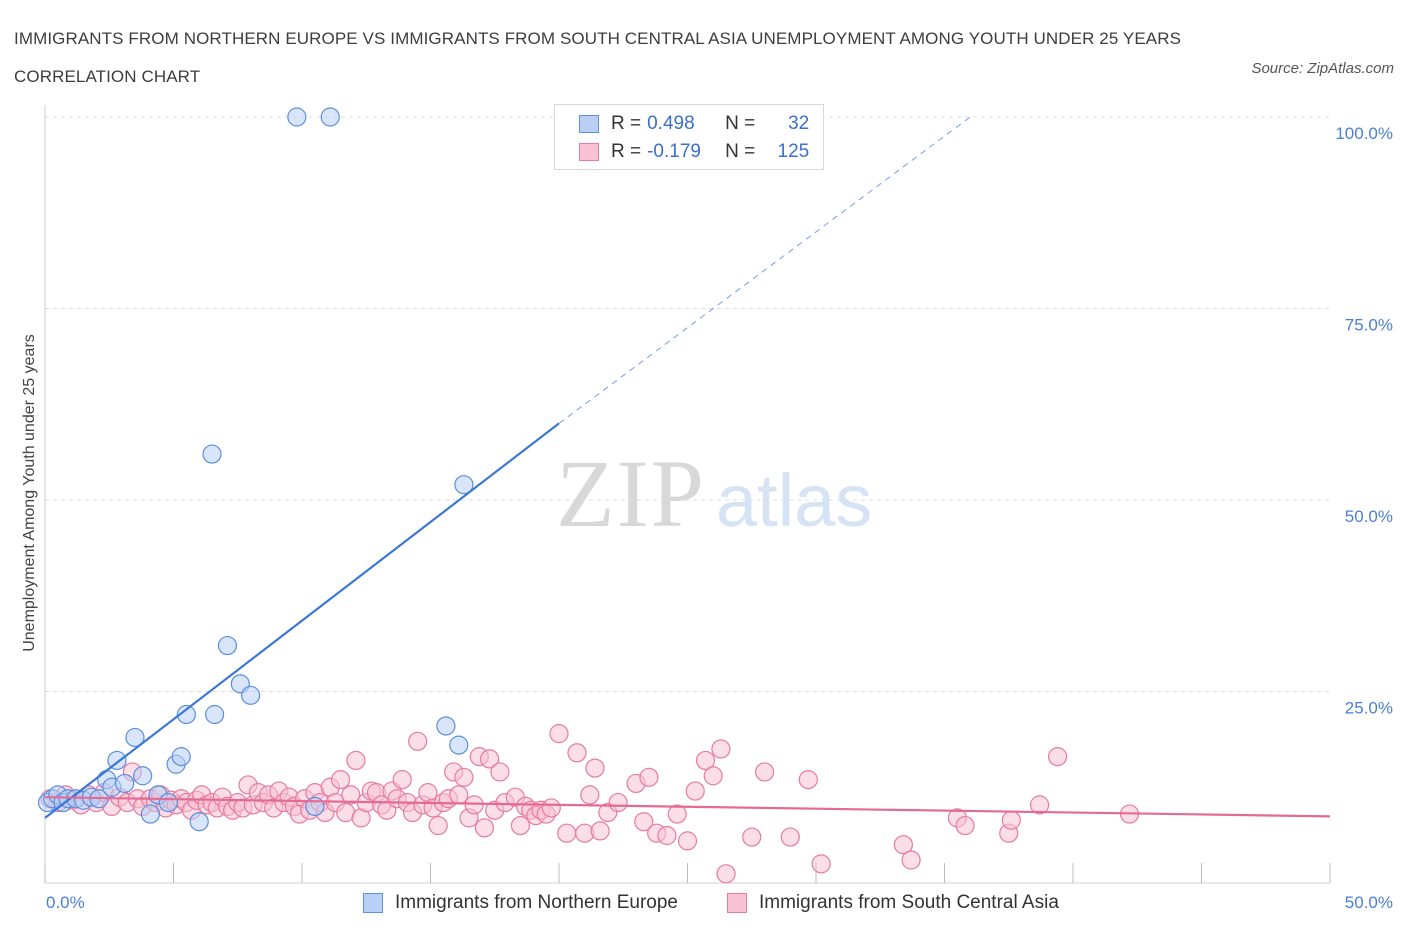  Describe the element at coordinates (1369, 325) in the screenshot. I see `y-tick-label: 75.0%` at that location.